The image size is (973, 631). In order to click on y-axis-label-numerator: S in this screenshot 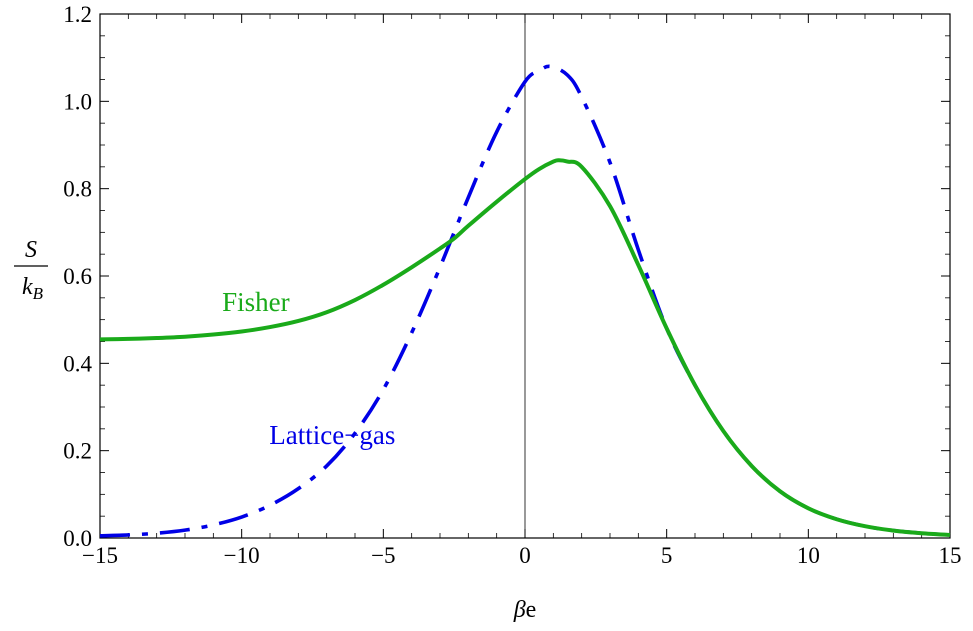, I will do `click(31, 250)`.